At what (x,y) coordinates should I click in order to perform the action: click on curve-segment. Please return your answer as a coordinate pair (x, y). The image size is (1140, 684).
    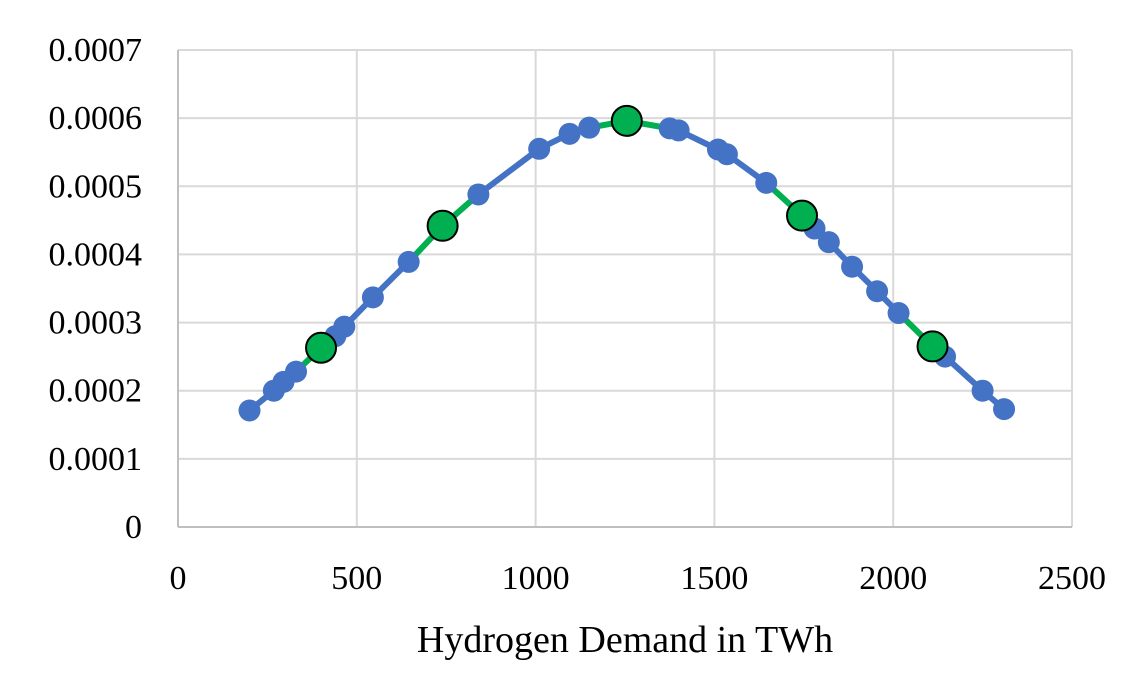
    Looking at the image, I should click on (509, 171).